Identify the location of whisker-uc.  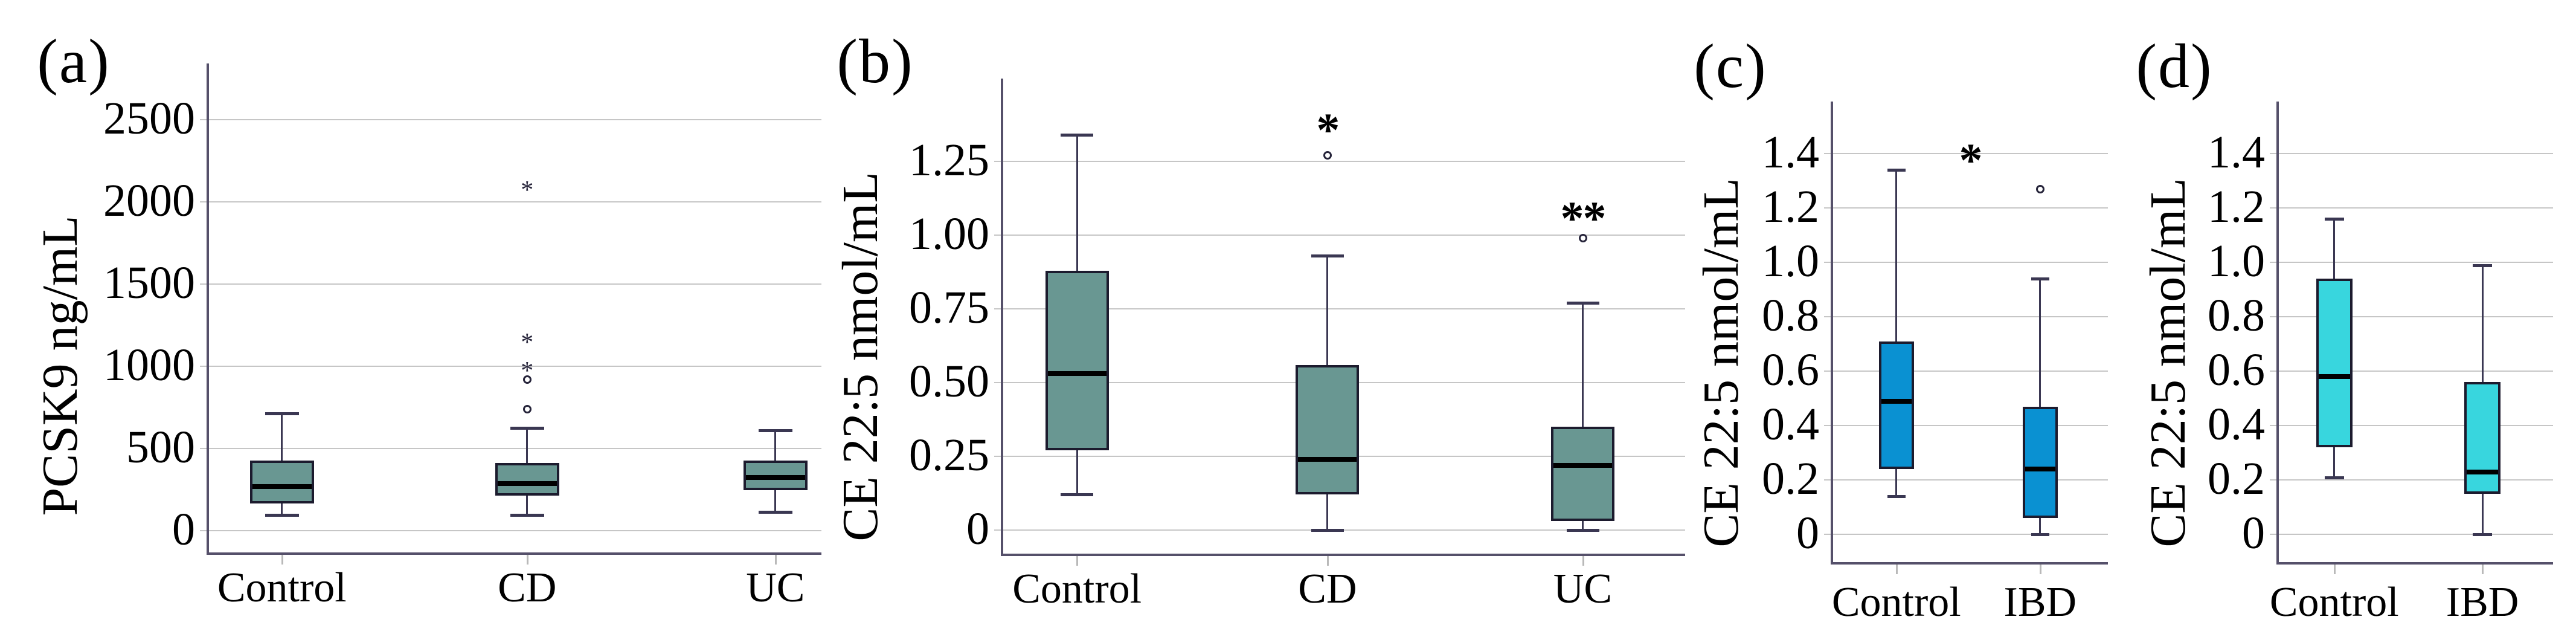
(1583, 416).